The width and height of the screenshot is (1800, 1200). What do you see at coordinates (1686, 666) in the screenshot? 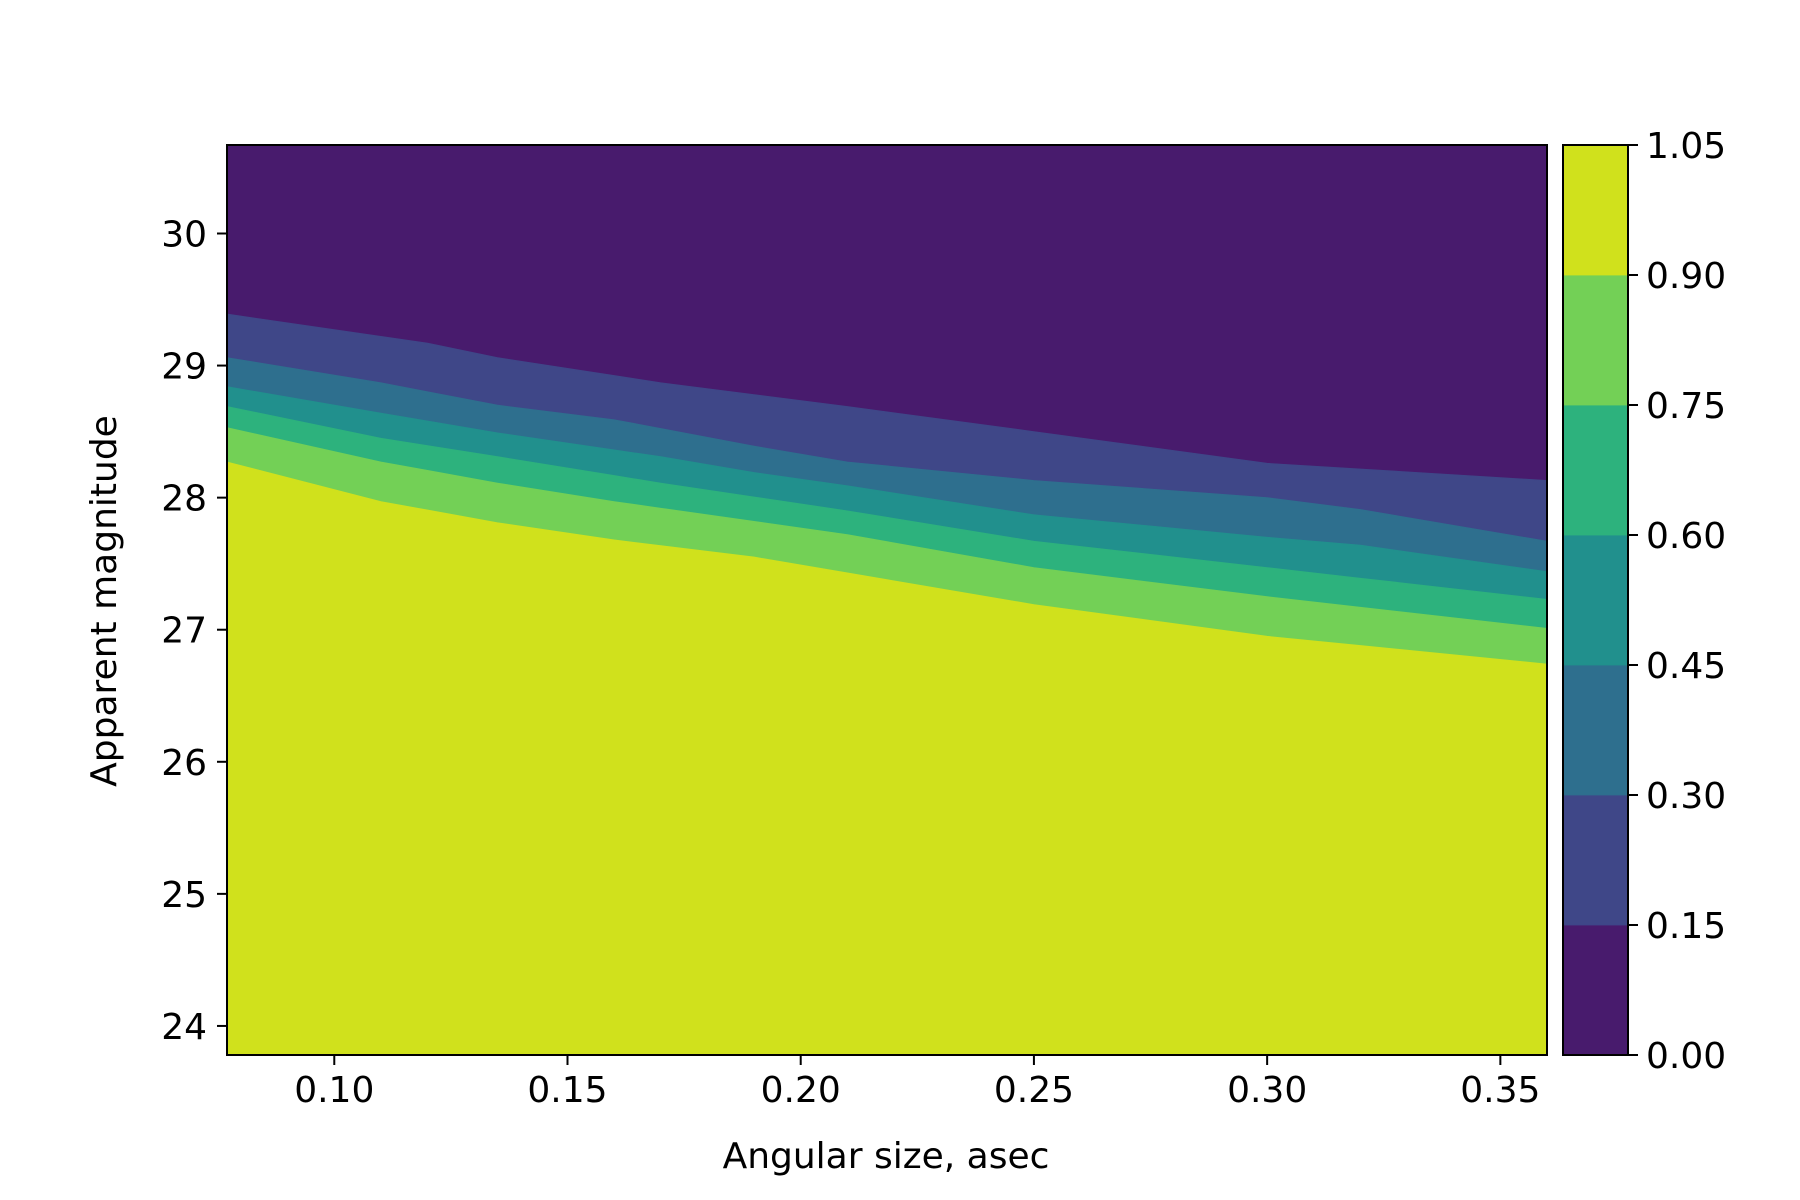
I see `colorbar-tick-label: 0.45` at bounding box center [1686, 666].